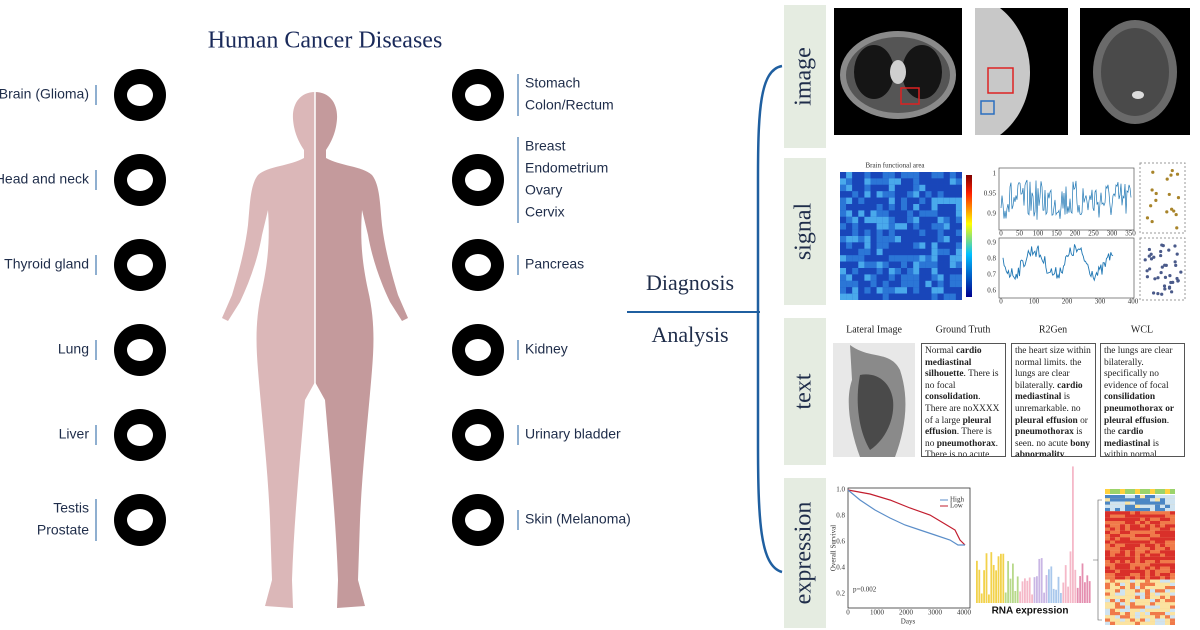  I want to click on organ-label: Skin (Melanoma), so click(578, 519).